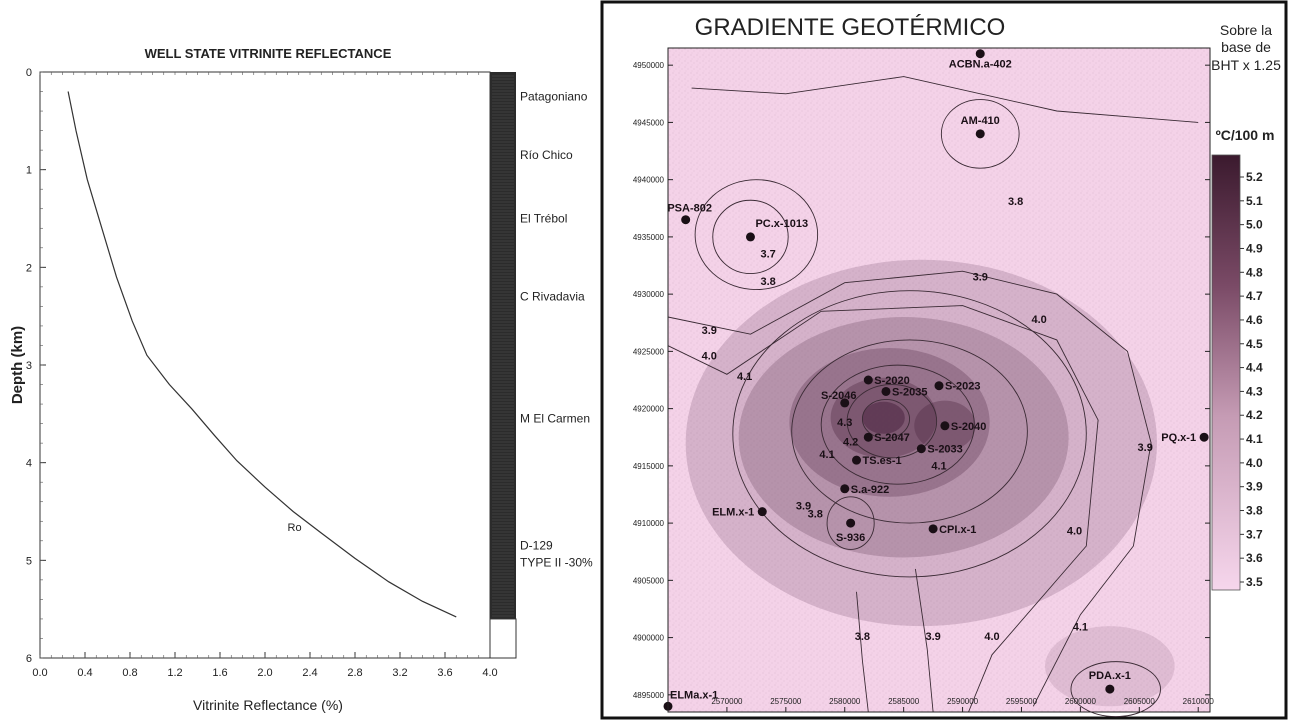 The height and width of the screenshot is (726, 1289). What do you see at coordinates (1246, 65) in the screenshot?
I see `map-note-line-3: BHT x 1.25` at bounding box center [1246, 65].